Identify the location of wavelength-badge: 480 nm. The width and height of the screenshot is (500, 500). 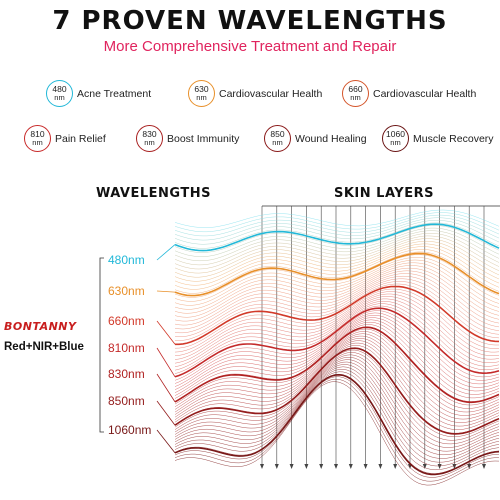
(59, 93).